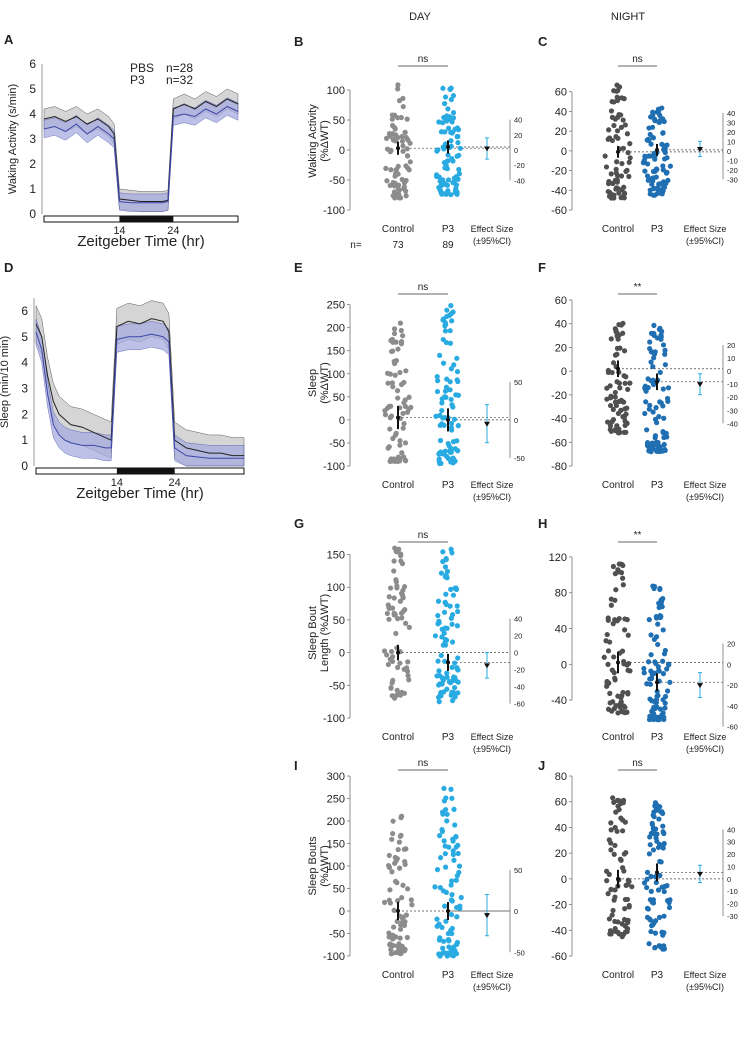 This screenshot has width=748, height=1039. I want to click on effect-size-mean-marker, so click(487, 424).